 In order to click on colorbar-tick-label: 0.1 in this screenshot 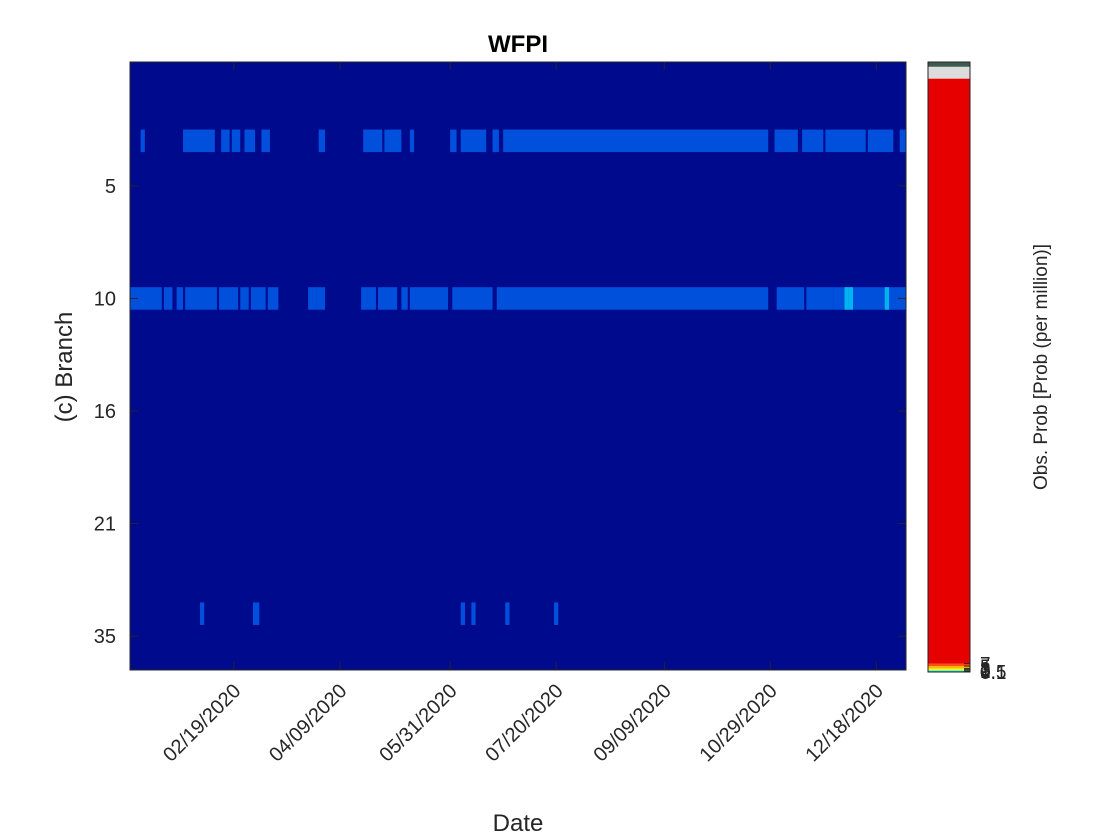, I will do `click(993, 673)`.